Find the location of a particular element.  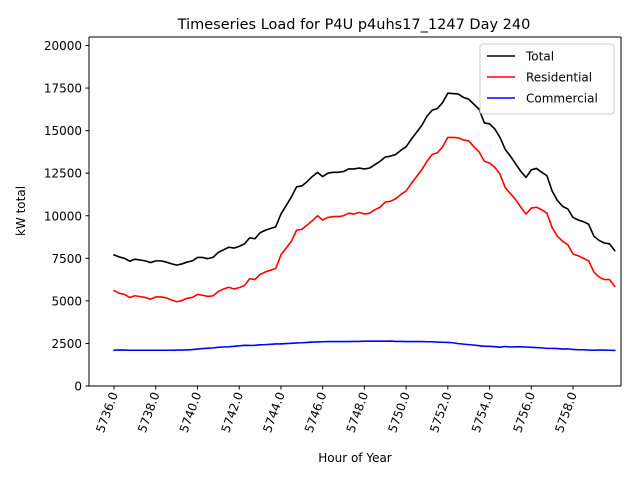

x-tick-label: 5750.0 is located at coordinates (399, 412).